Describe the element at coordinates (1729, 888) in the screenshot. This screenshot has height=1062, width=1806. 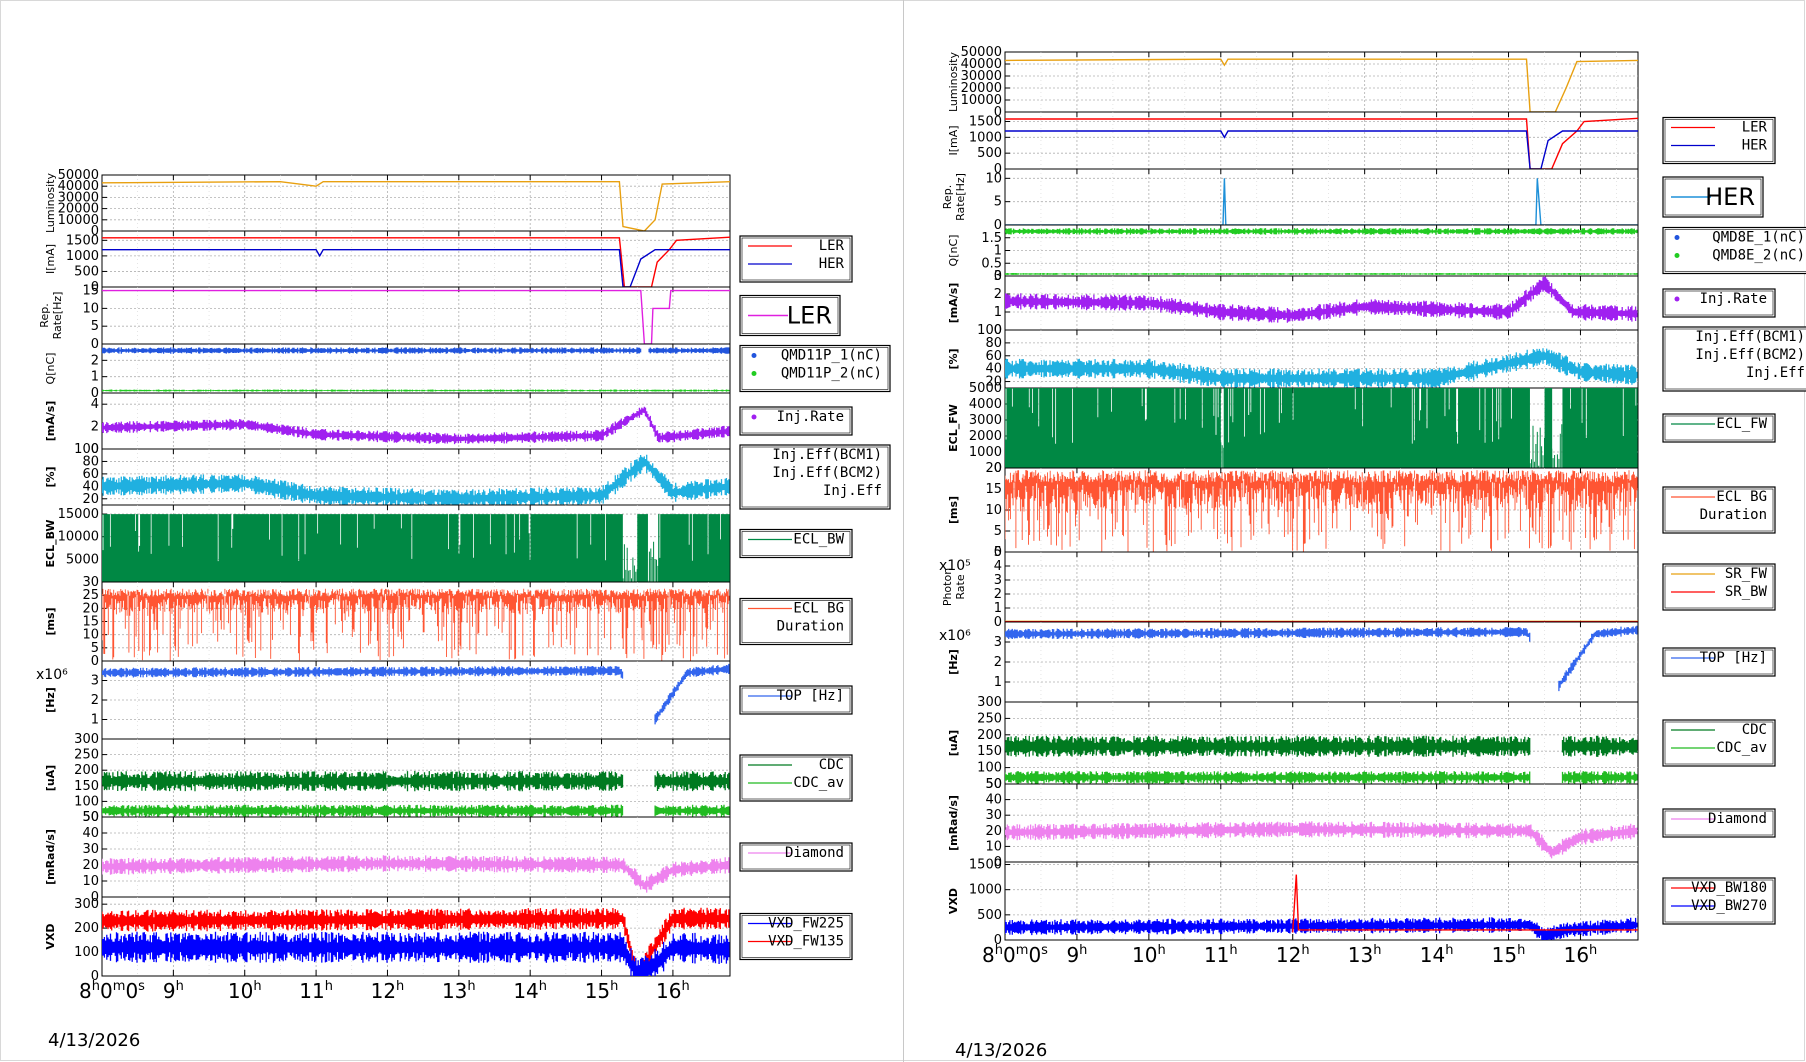
I see `legend-label: VXD_BW180` at that location.